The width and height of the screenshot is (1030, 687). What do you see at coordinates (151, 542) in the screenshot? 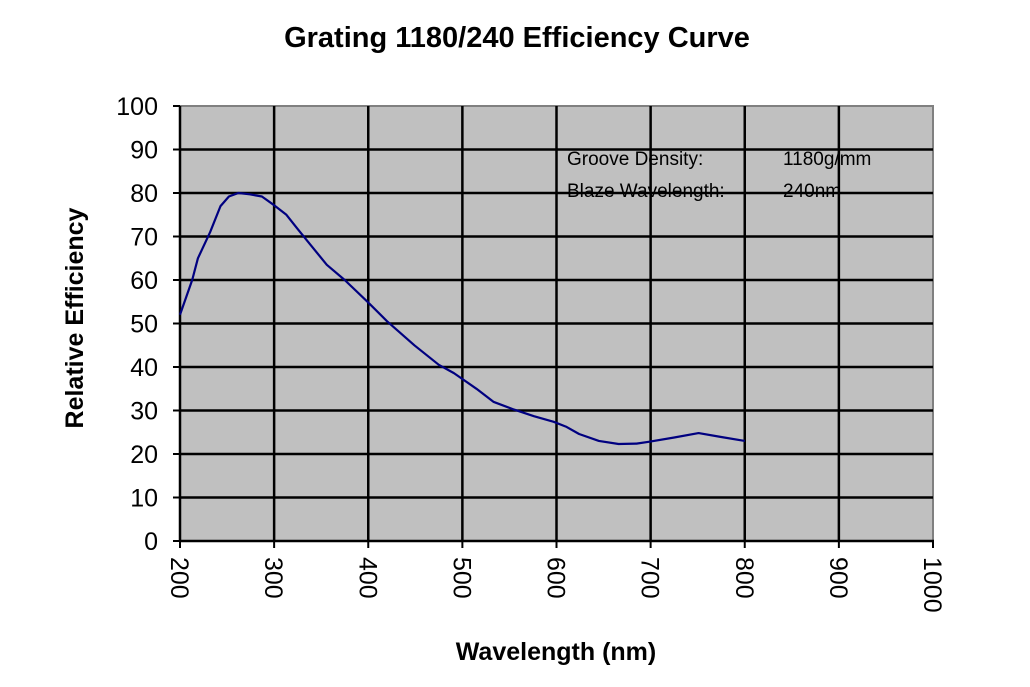
I see `y-tick-label: 0` at bounding box center [151, 542].